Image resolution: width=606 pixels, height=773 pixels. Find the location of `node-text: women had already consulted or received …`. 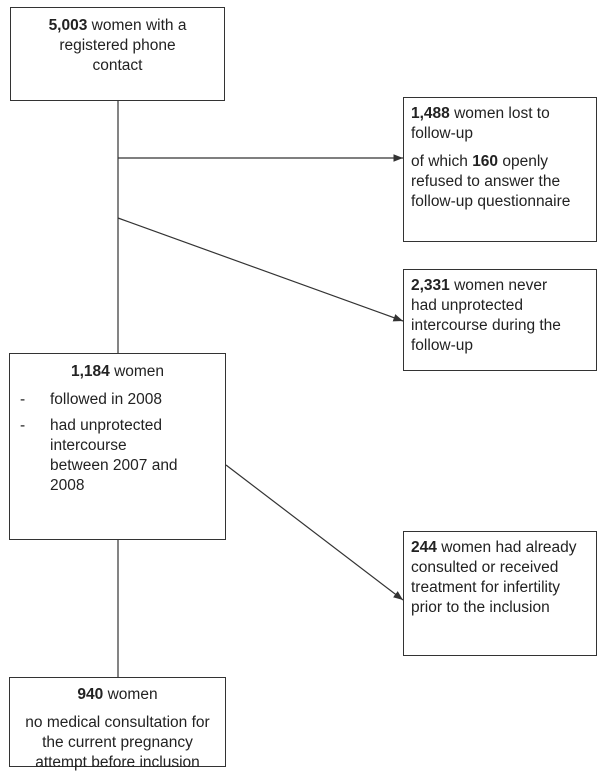

node-text: women had already consulted or received … is located at coordinates (494, 577).